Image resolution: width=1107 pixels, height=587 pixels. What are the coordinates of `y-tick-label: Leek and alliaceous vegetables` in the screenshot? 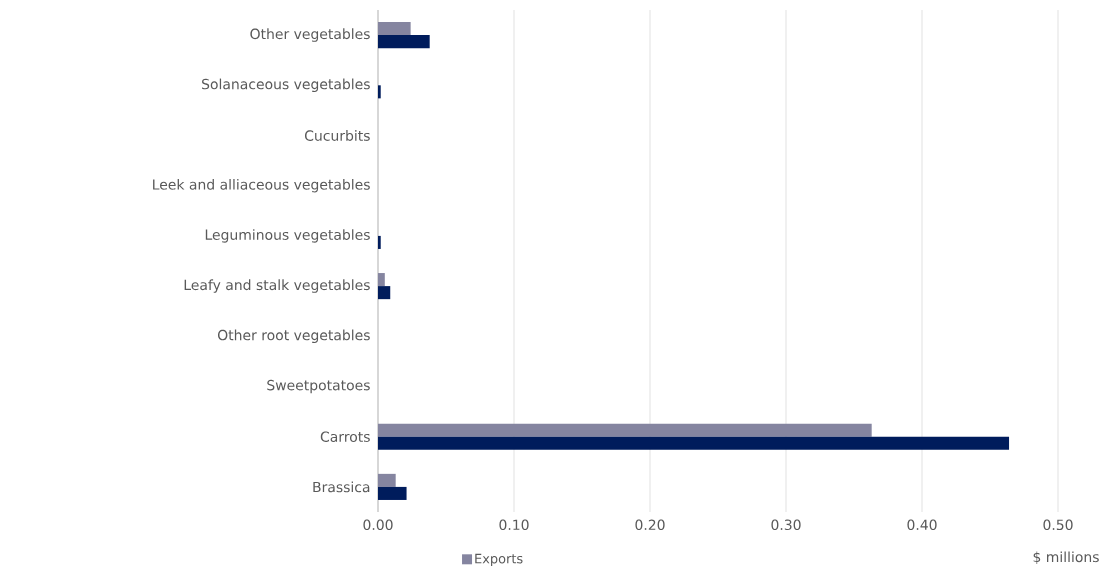 It's located at (261, 185).